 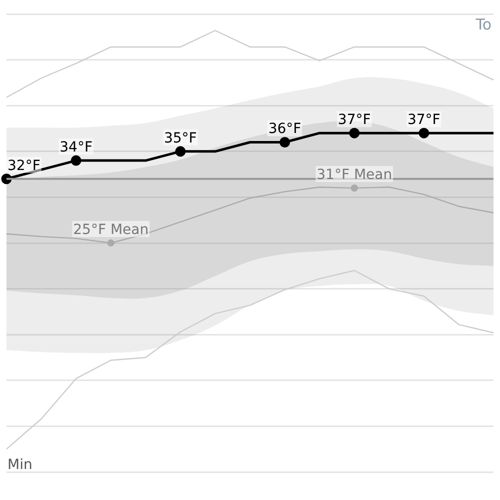 I want to click on data-label: 25°F Mean, so click(x=111, y=230).